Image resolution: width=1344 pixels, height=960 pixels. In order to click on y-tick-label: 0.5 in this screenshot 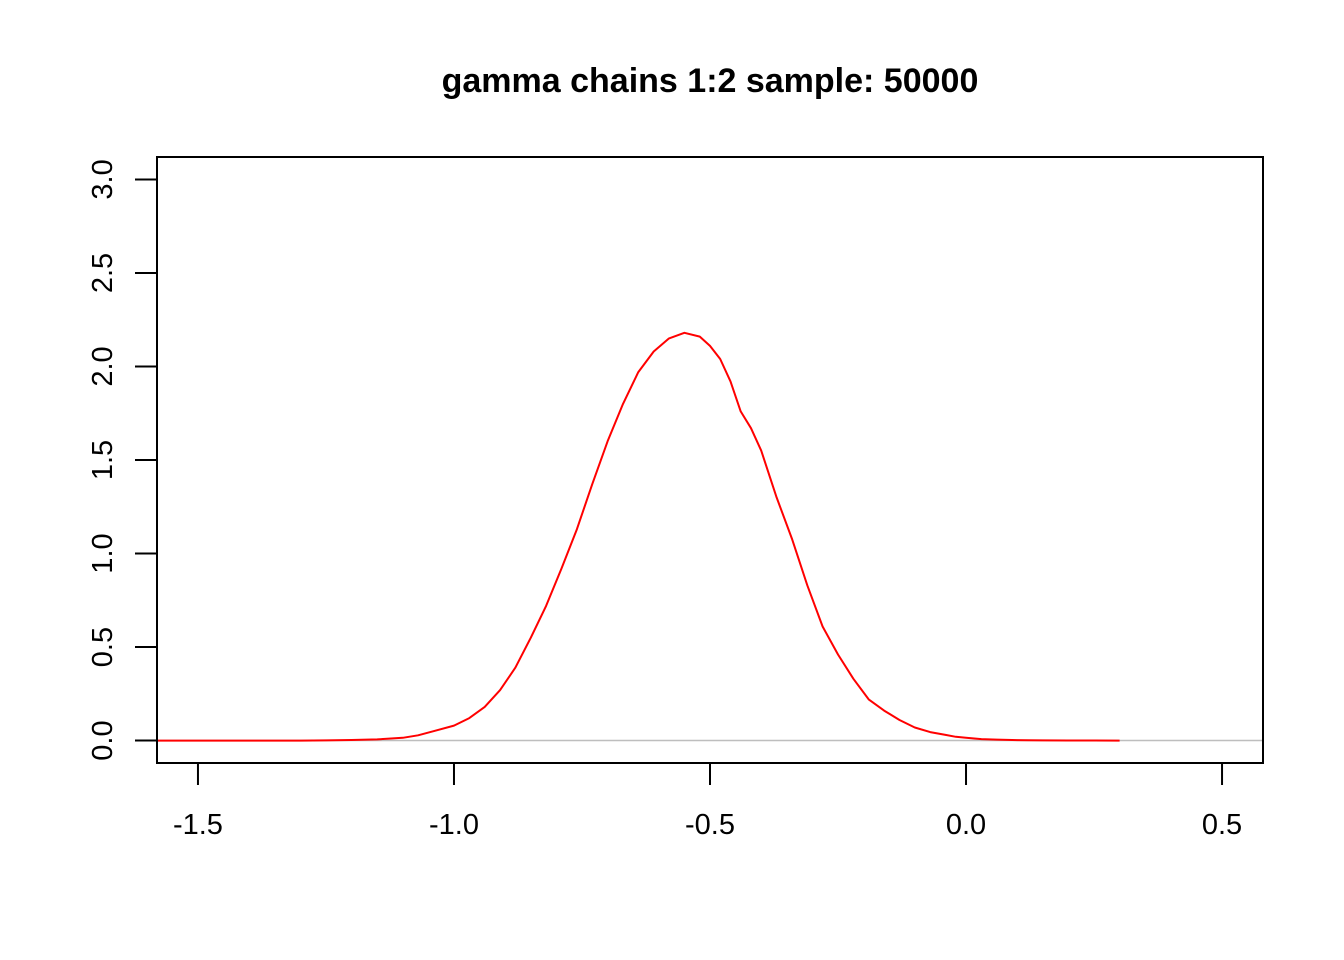, I will do `click(103, 647)`.